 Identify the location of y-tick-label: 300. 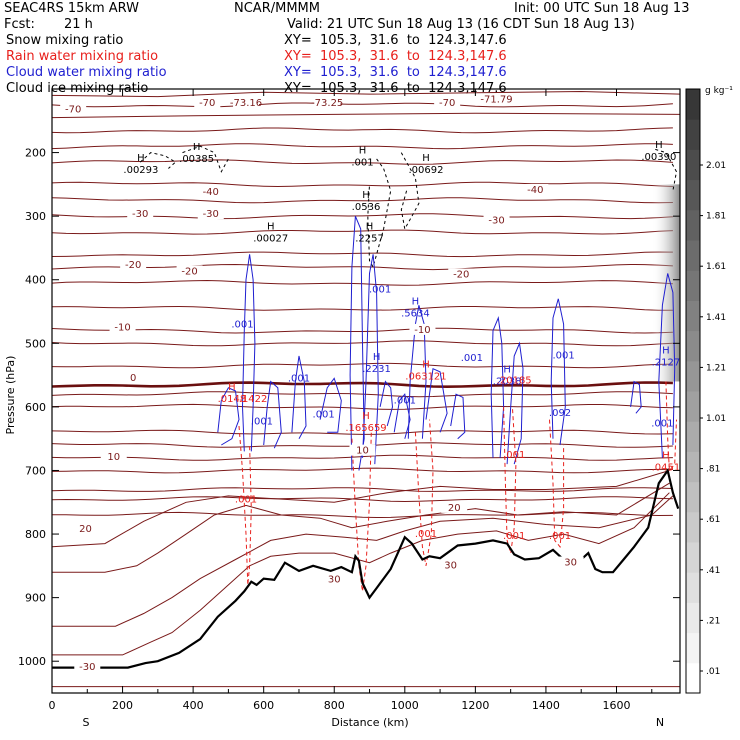
(35, 216).